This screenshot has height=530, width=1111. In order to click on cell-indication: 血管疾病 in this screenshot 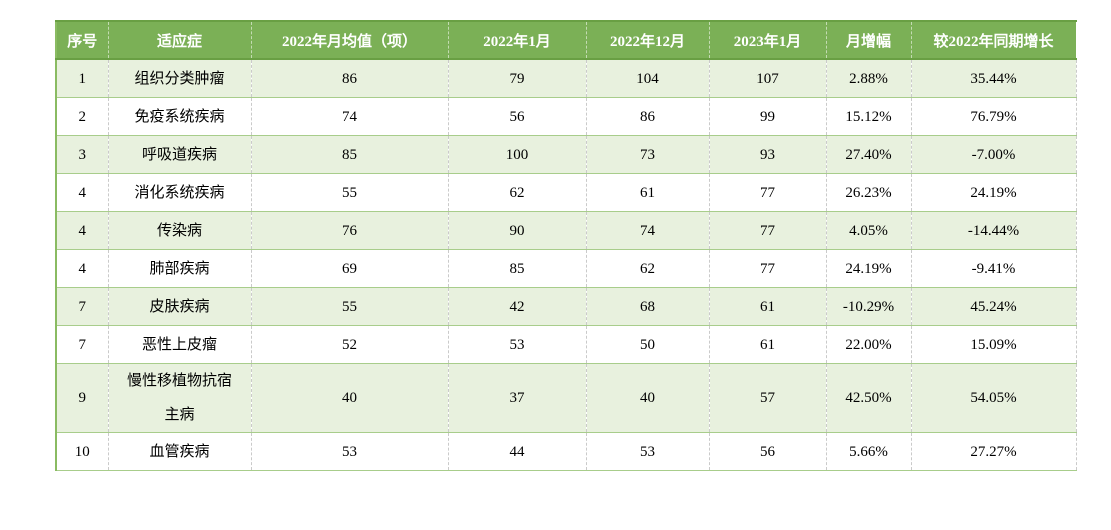, I will do `click(180, 451)`.